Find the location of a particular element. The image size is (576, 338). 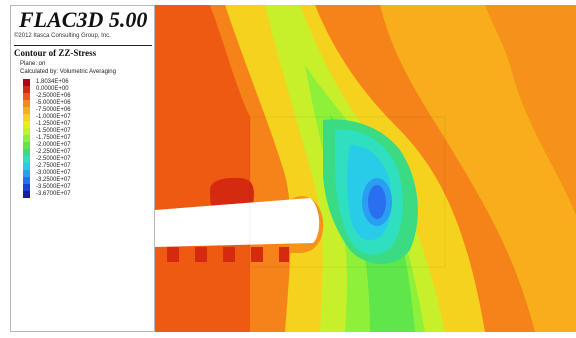

legend-label: -1.7500E+07 is located at coordinates (53, 138).